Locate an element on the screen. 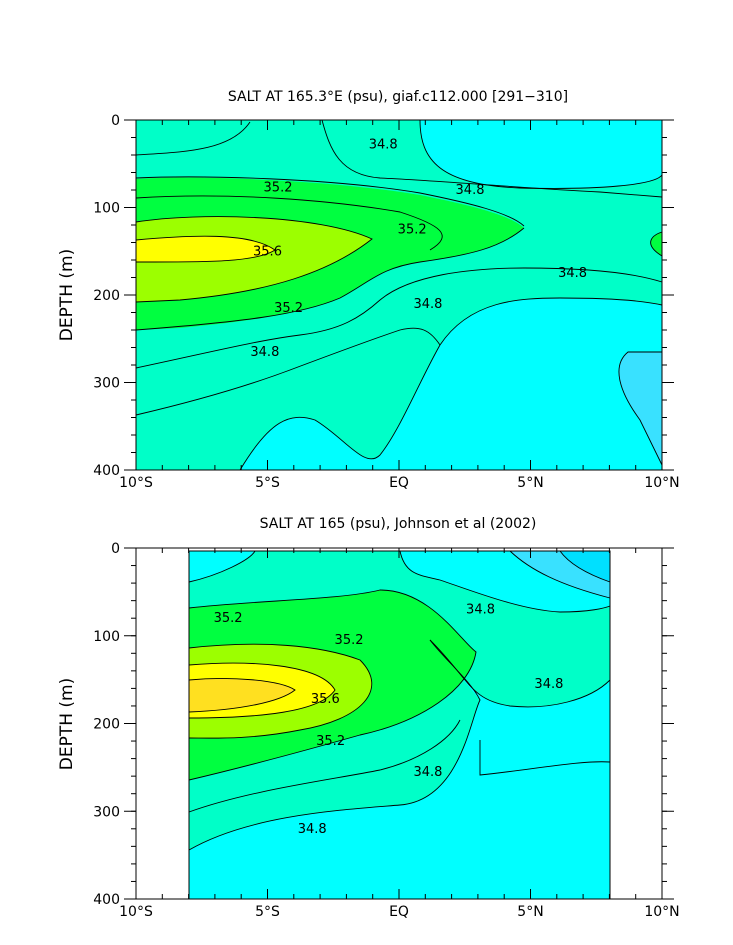  contour-top-b is located at coordinates (330, 201).